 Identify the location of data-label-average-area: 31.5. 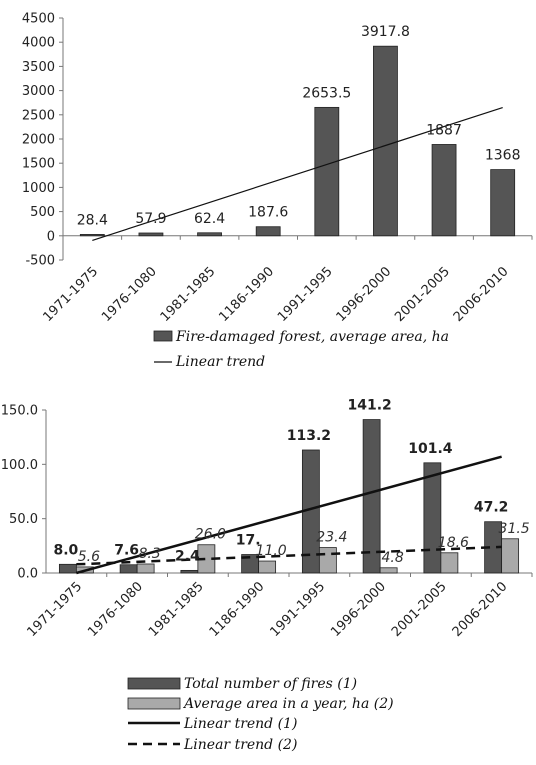
(514, 529).